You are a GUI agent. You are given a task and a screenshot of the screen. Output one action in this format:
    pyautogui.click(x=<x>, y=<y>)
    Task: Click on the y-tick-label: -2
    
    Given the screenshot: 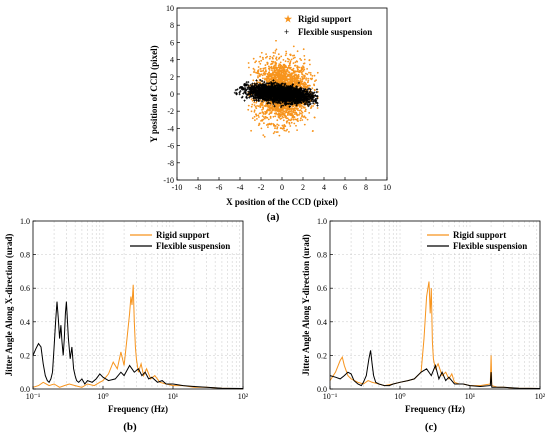 What is the action you would take?
    pyautogui.click(x=170, y=111)
    